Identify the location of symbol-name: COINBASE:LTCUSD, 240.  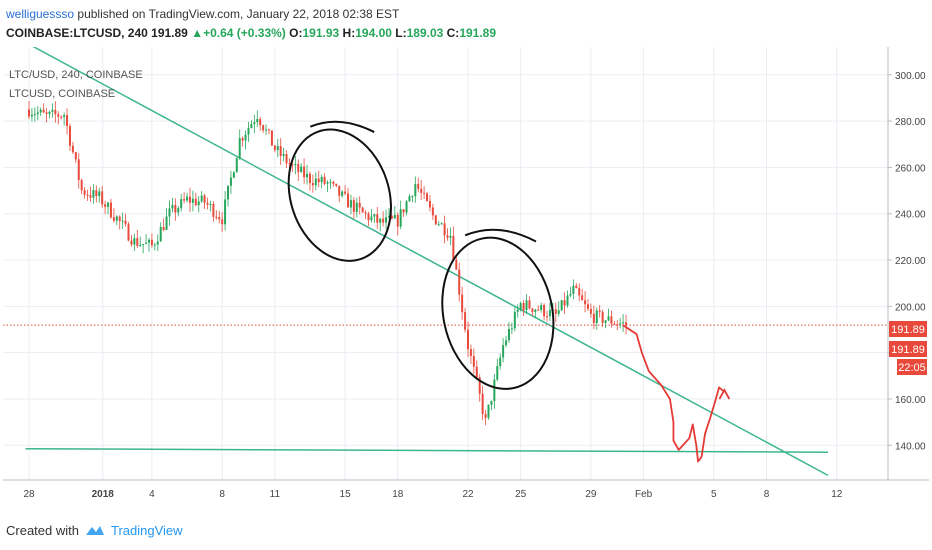
(77, 33).